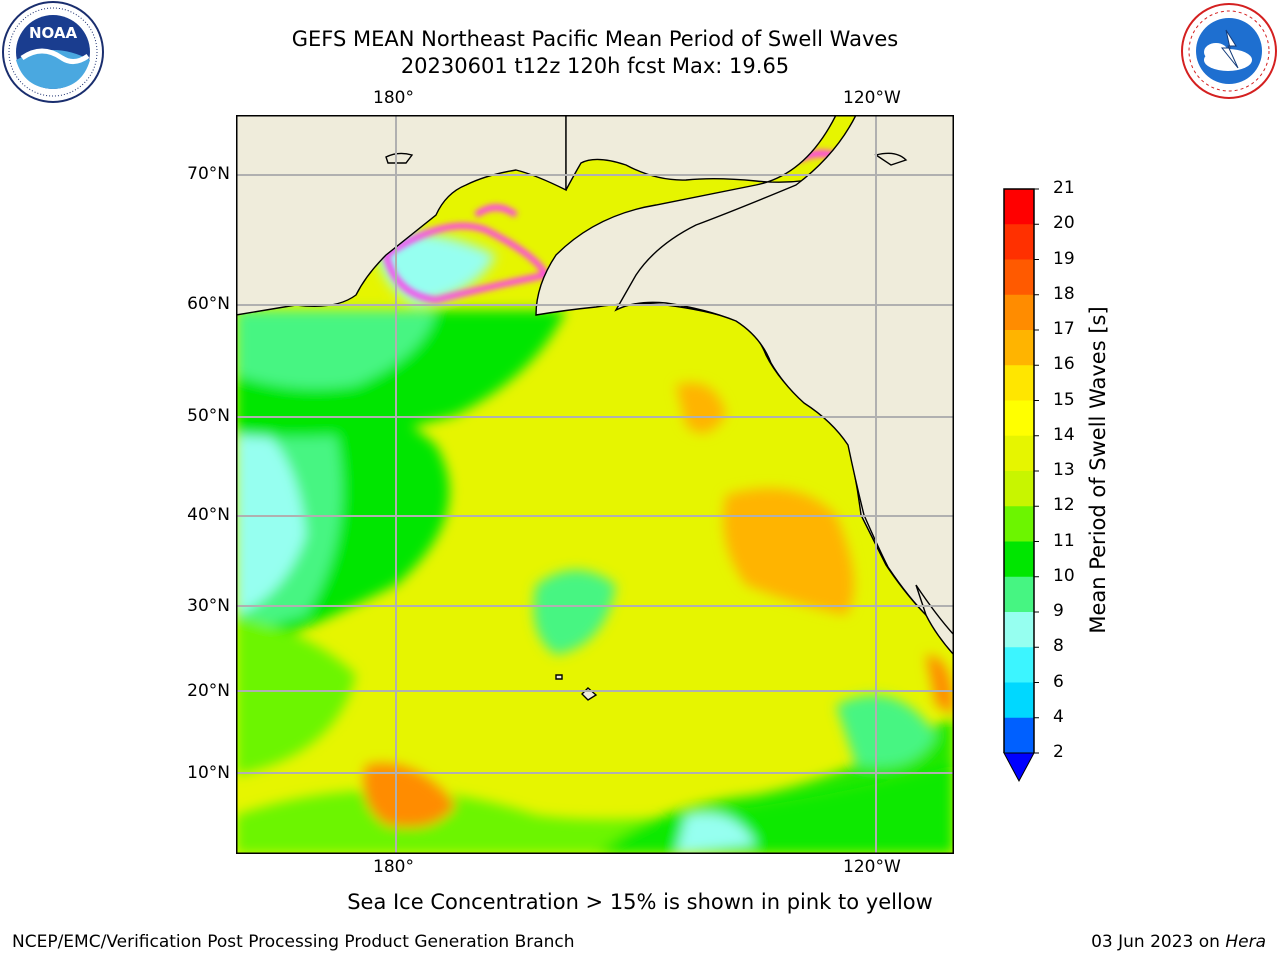 The height and width of the screenshot is (960, 1280). What do you see at coordinates (934, 620) in the screenshot?
I see `land-baja` at bounding box center [934, 620].